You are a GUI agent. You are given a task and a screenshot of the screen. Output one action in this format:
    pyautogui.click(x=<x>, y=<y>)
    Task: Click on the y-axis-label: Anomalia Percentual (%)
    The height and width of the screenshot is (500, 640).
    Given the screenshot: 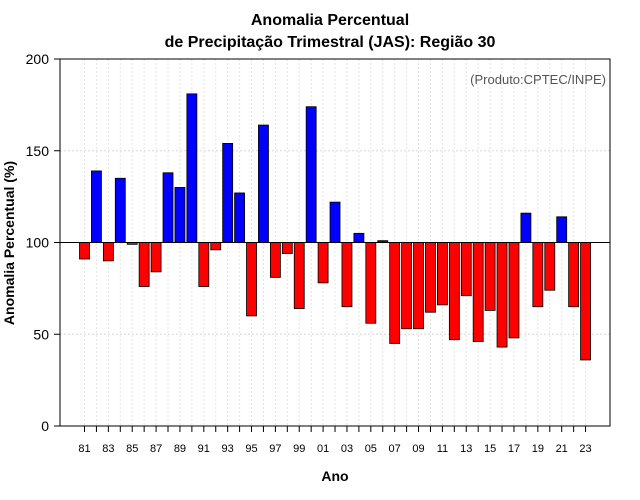 What is the action you would take?
    pyautogui.click(x=9, y=243)
    